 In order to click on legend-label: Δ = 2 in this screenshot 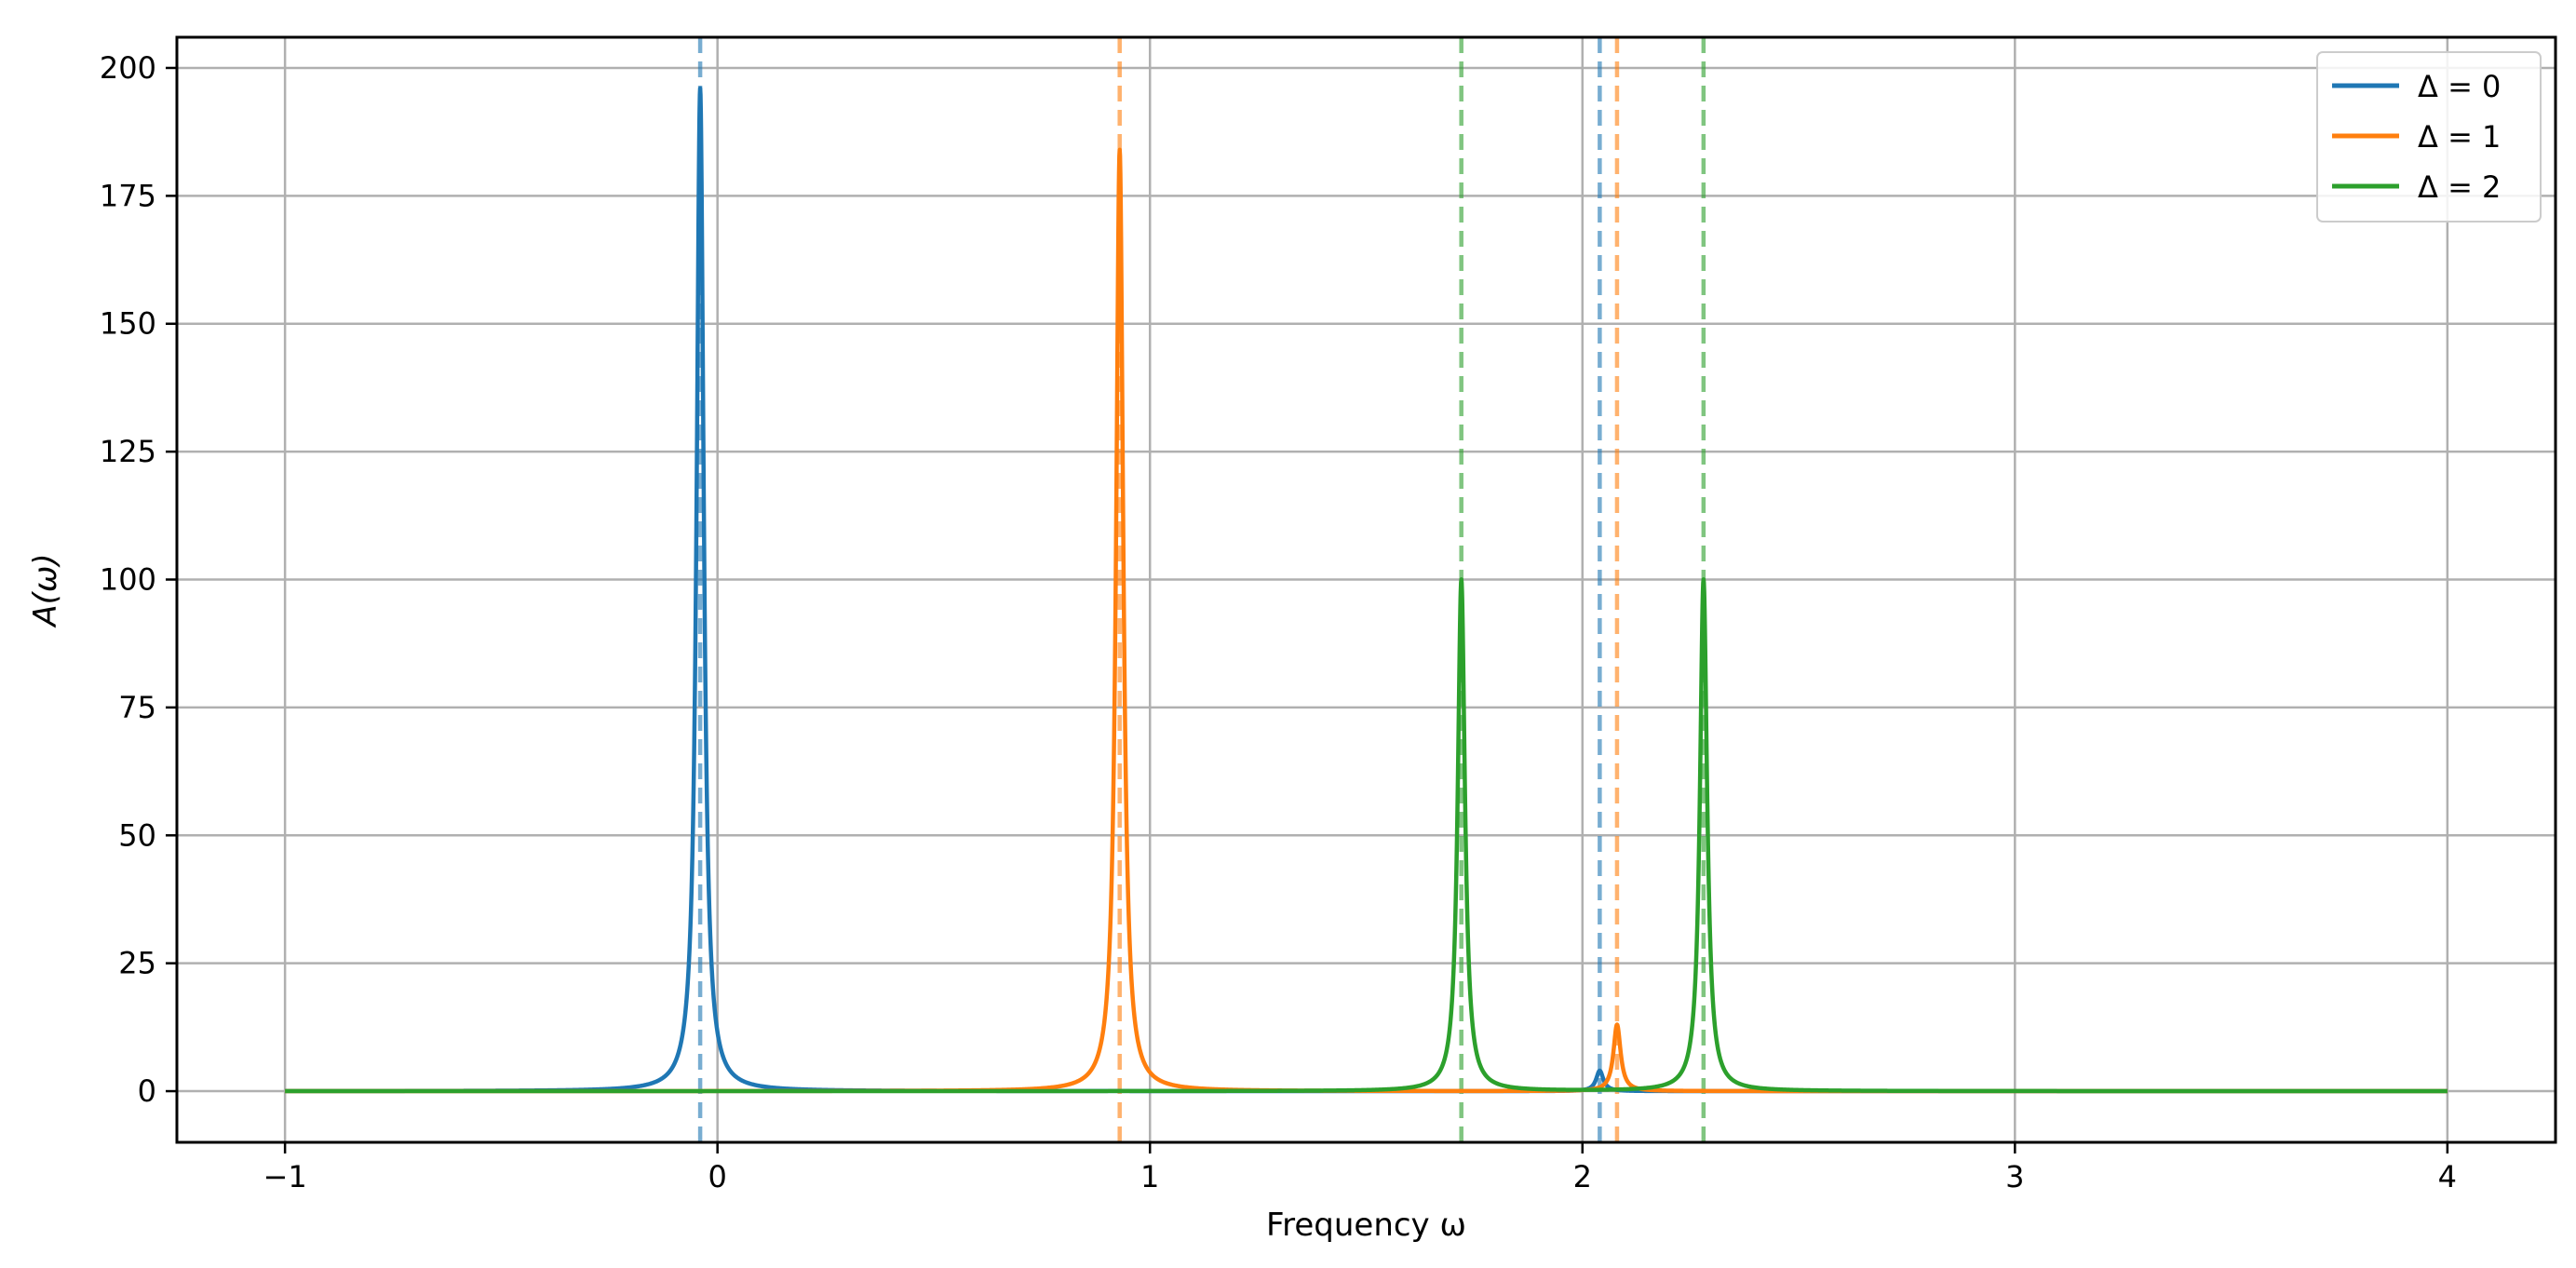, I will do `click(2459, 187)`.